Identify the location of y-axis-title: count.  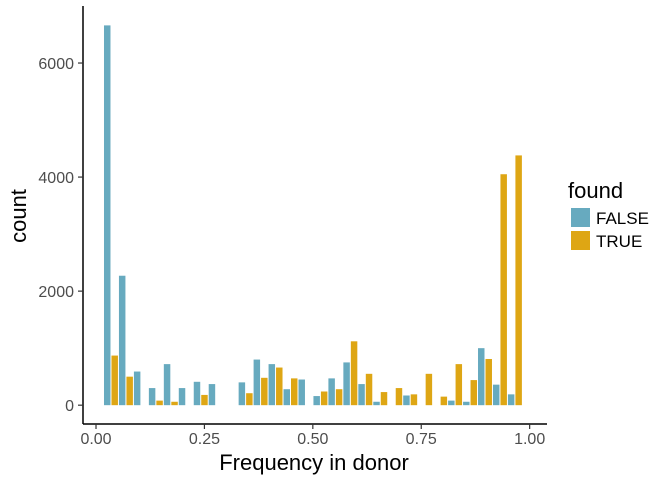
(18, 216).